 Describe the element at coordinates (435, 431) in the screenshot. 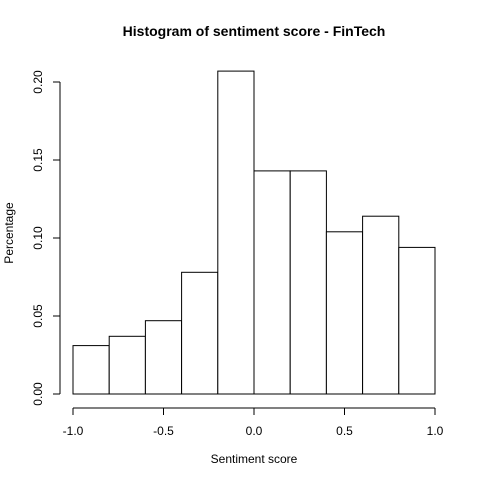

I see `x-tick-label: 1.0` at that location.